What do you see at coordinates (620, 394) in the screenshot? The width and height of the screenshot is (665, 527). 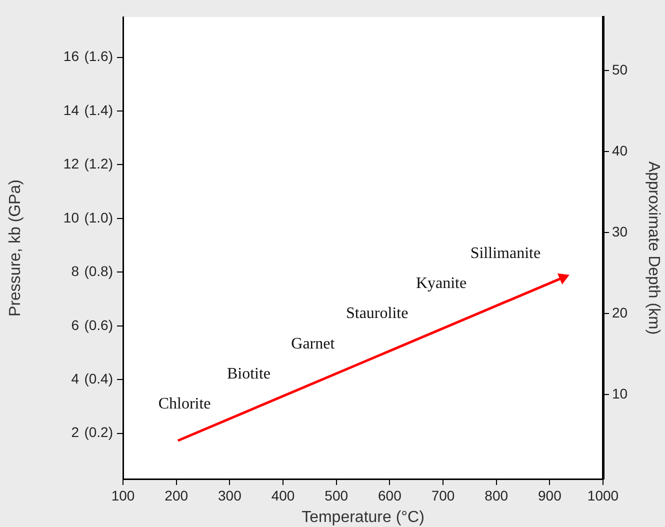 I see `y2-tick-label: 10` at bounding box center [620, 394].